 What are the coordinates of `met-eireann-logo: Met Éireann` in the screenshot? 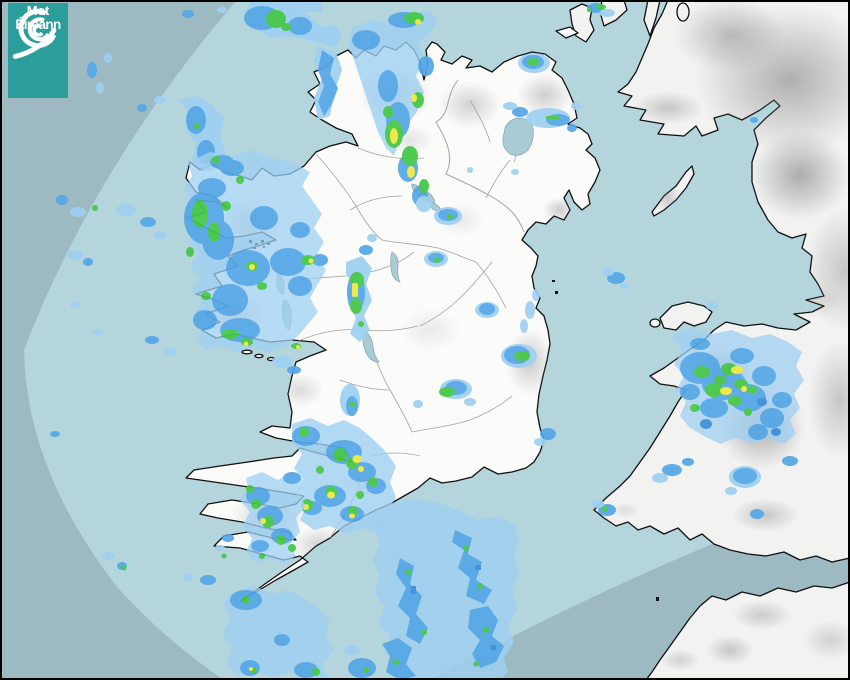 It's located at (38, 50).